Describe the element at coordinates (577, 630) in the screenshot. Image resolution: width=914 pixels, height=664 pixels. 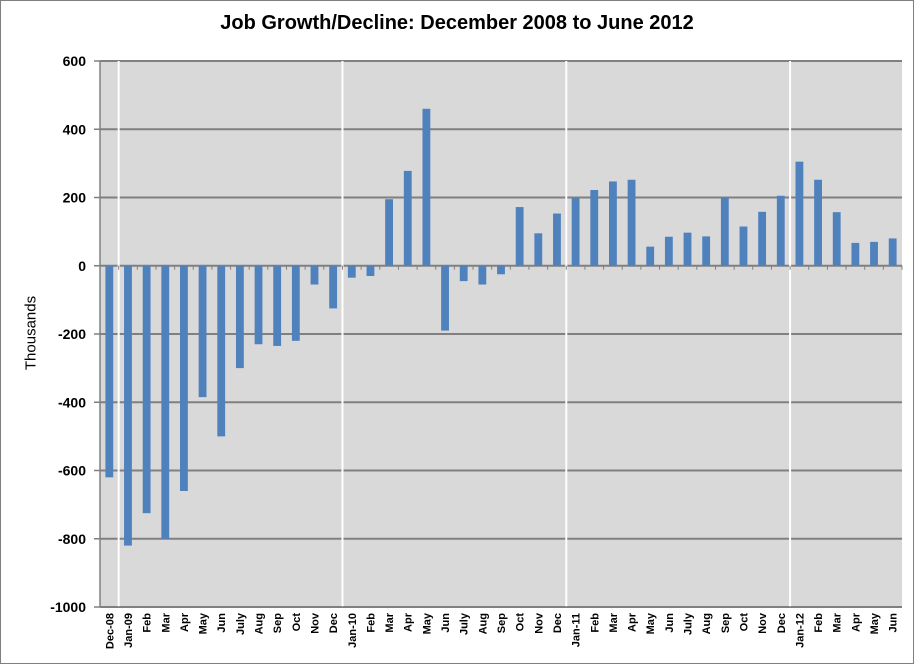
I see `x-tick-label: Jan-11` at that location.